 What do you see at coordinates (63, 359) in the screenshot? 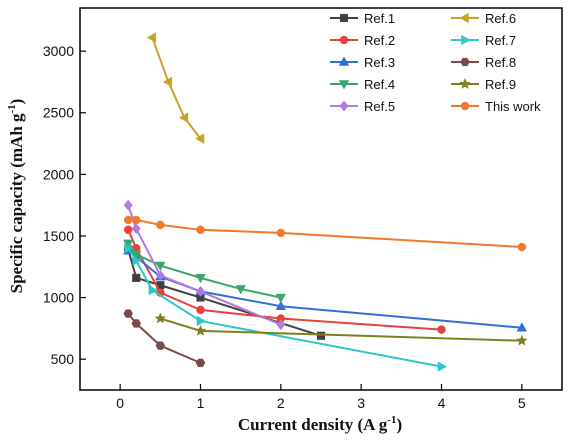
I see `y-tick-label: 500` at bounding box center [63, 359].